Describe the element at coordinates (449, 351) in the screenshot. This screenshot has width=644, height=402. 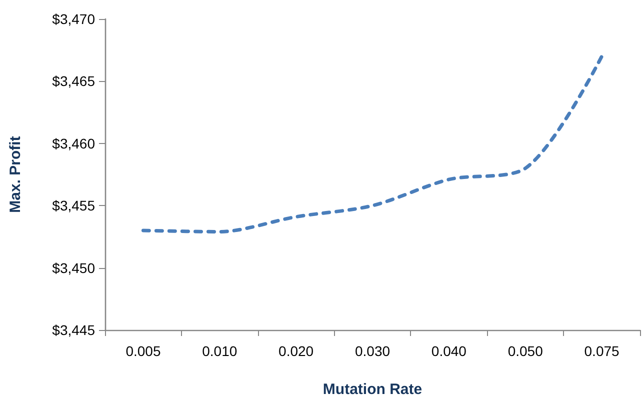
I see `x-tick-label: 0.040` at that location.